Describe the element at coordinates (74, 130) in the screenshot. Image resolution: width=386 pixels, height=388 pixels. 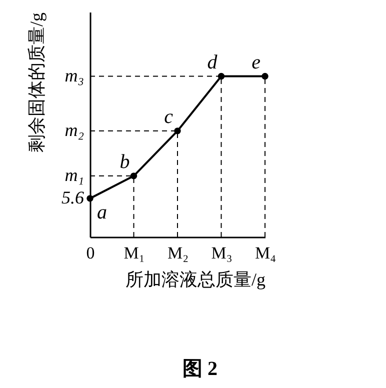
I see `text: m₂` at that location.